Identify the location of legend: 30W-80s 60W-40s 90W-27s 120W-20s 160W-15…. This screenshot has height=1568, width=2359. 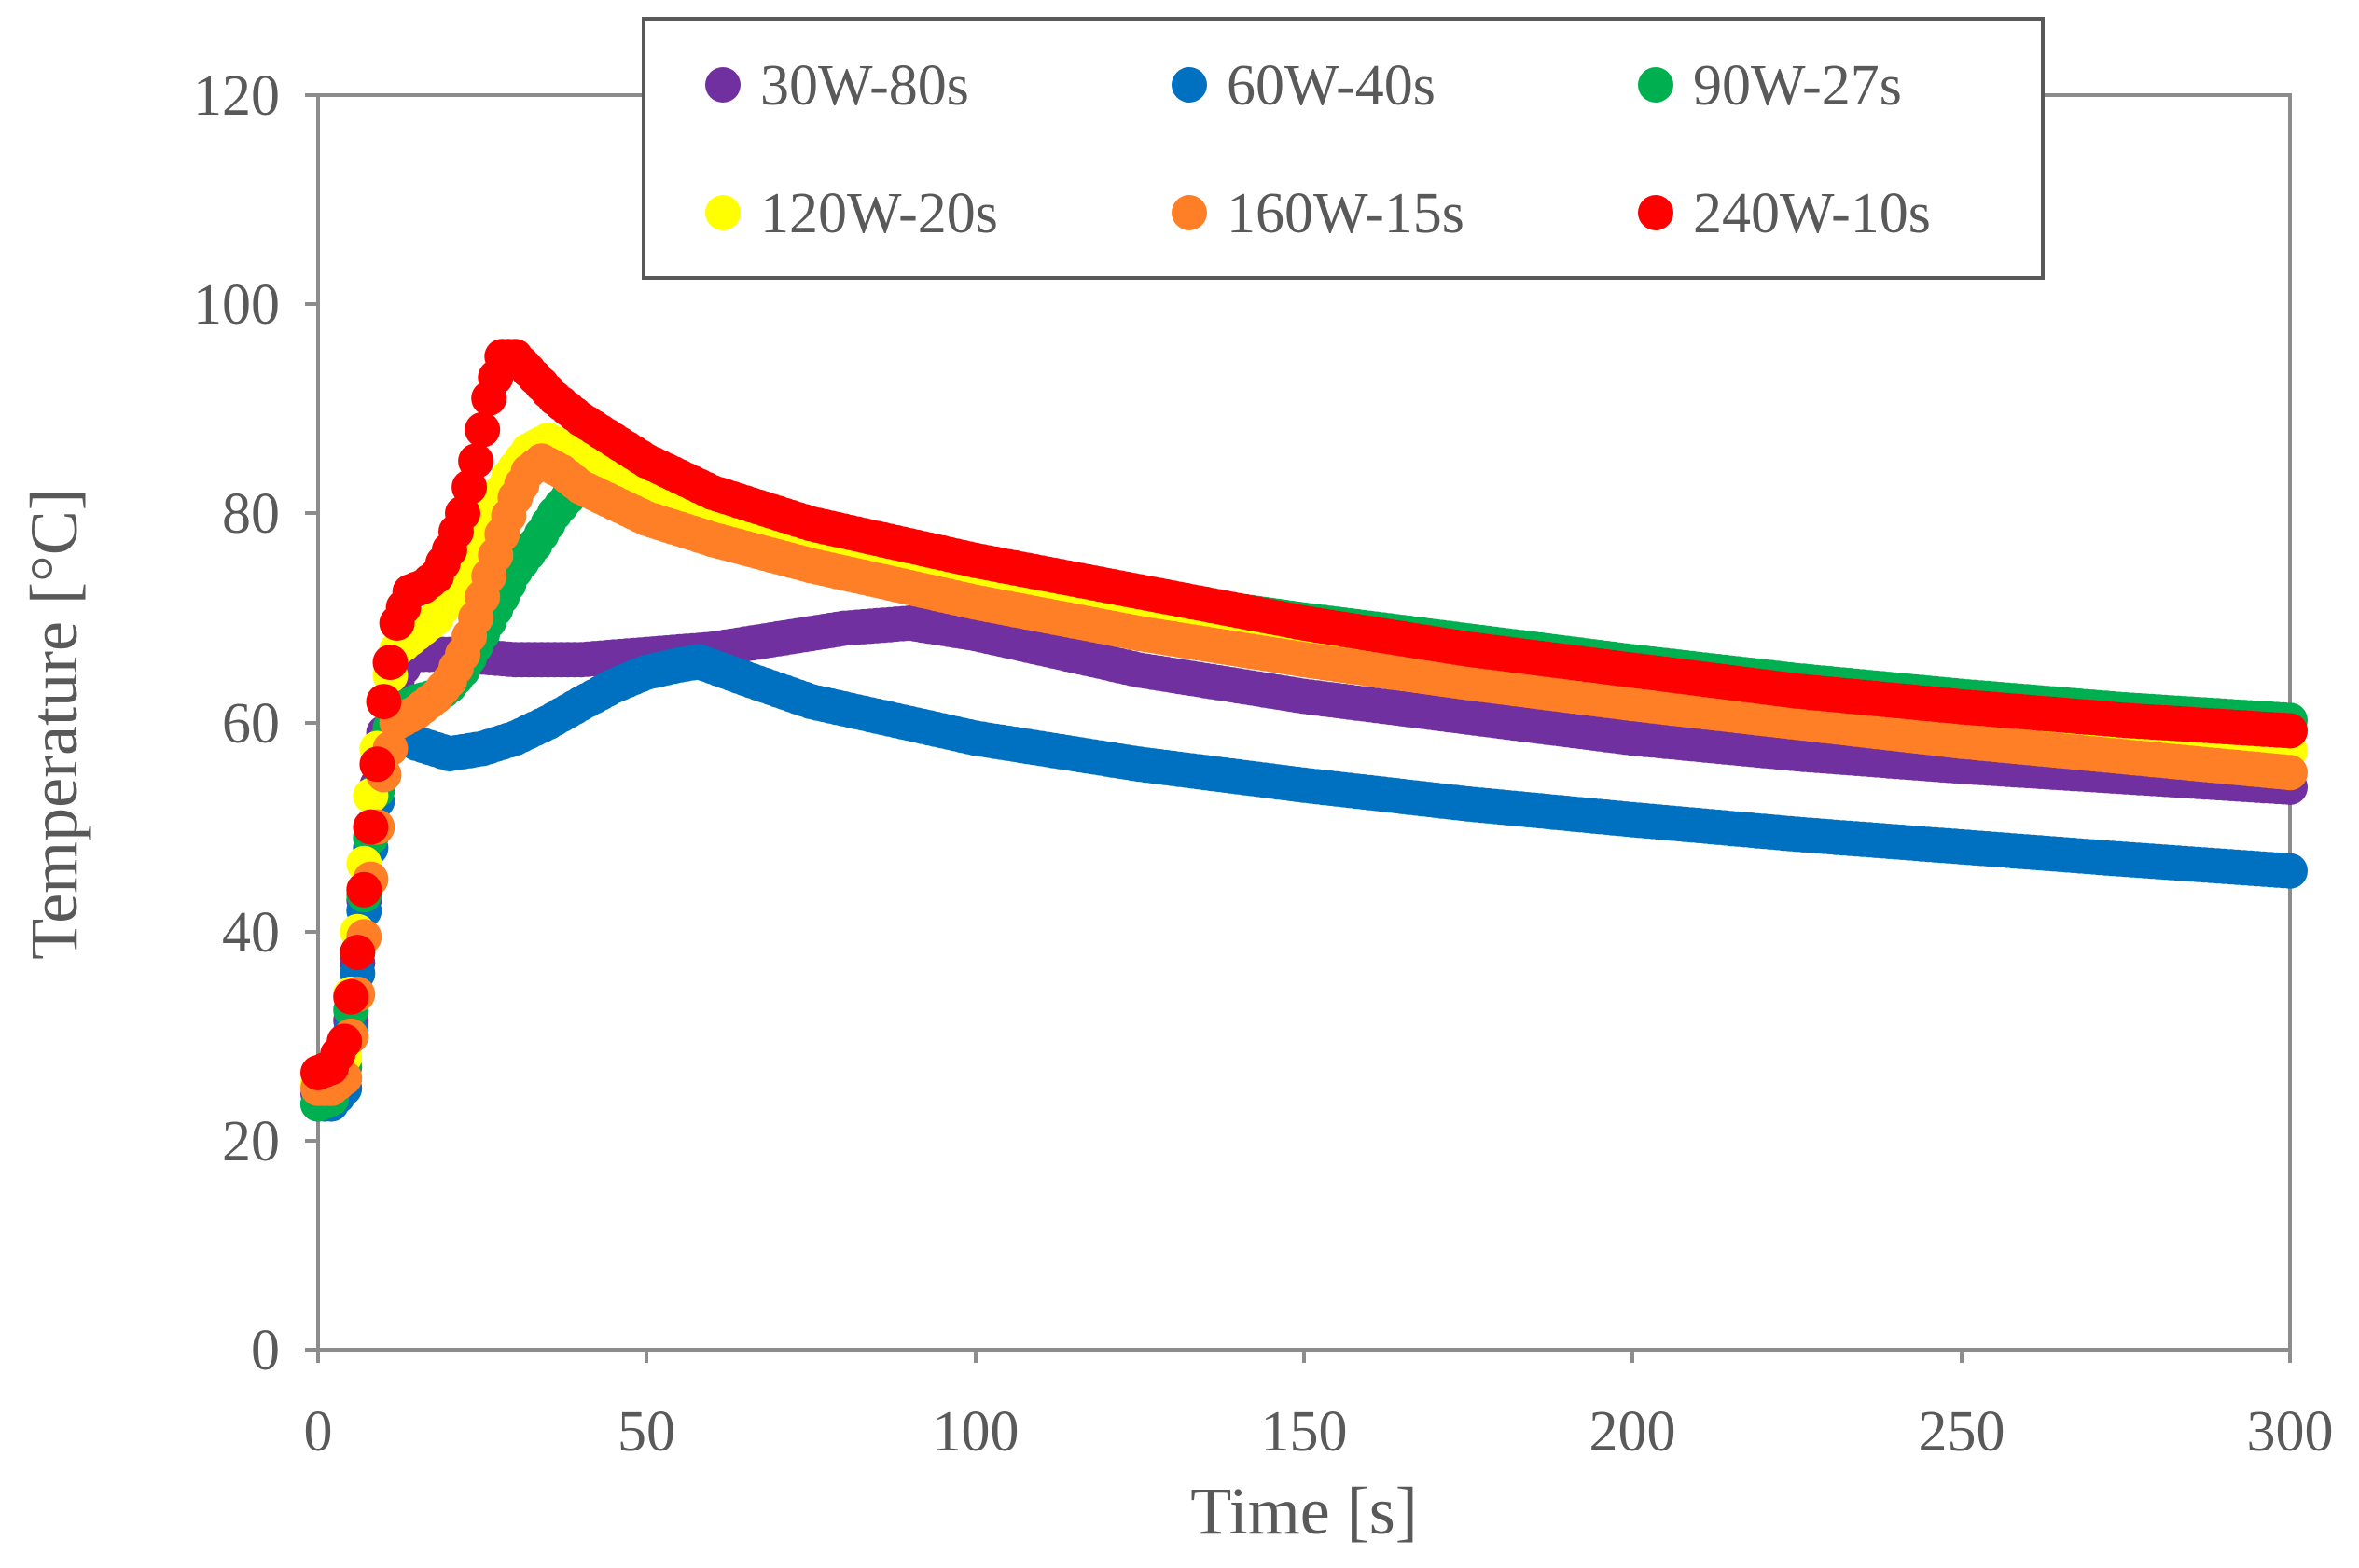
(1343, 148).